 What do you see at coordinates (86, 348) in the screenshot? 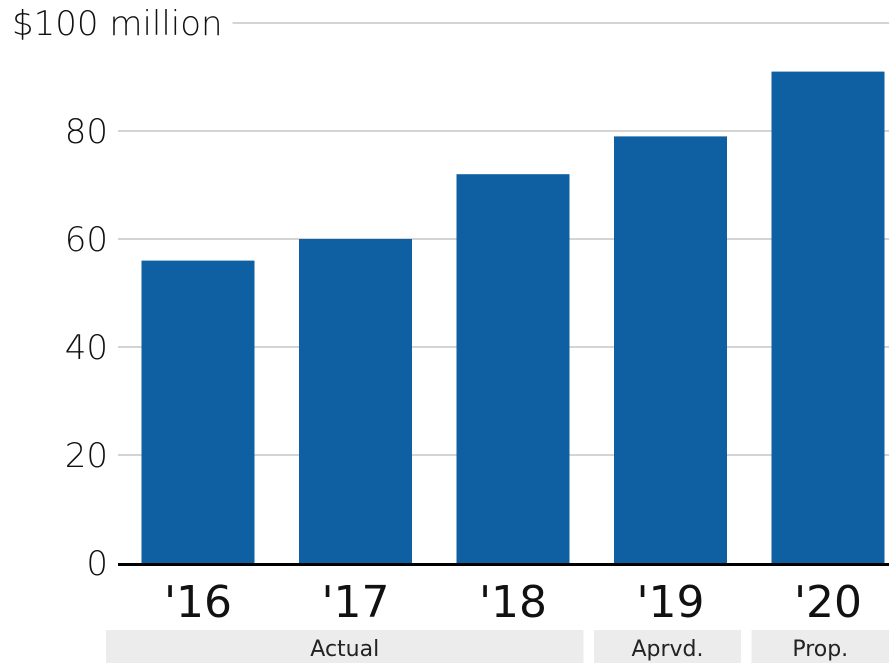
I see `y-tick-label: 40` at bounding box center [86, 348].